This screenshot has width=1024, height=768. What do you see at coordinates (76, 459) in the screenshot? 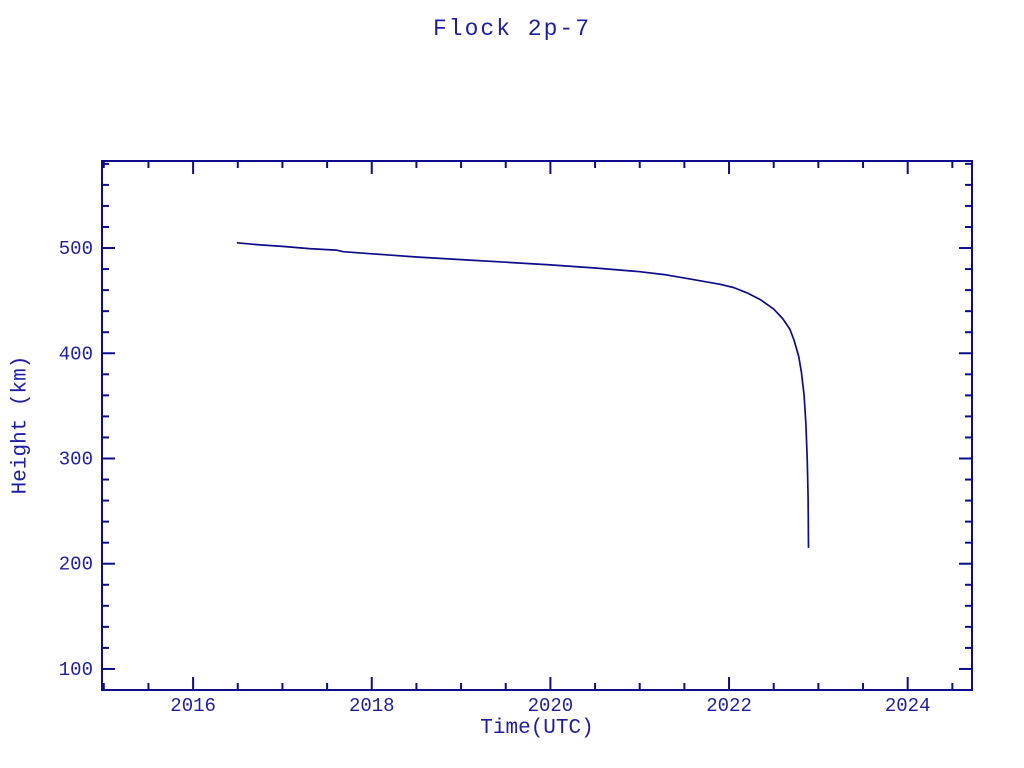
I see `y-tick-label: 300` at bounding box center [76, 459].